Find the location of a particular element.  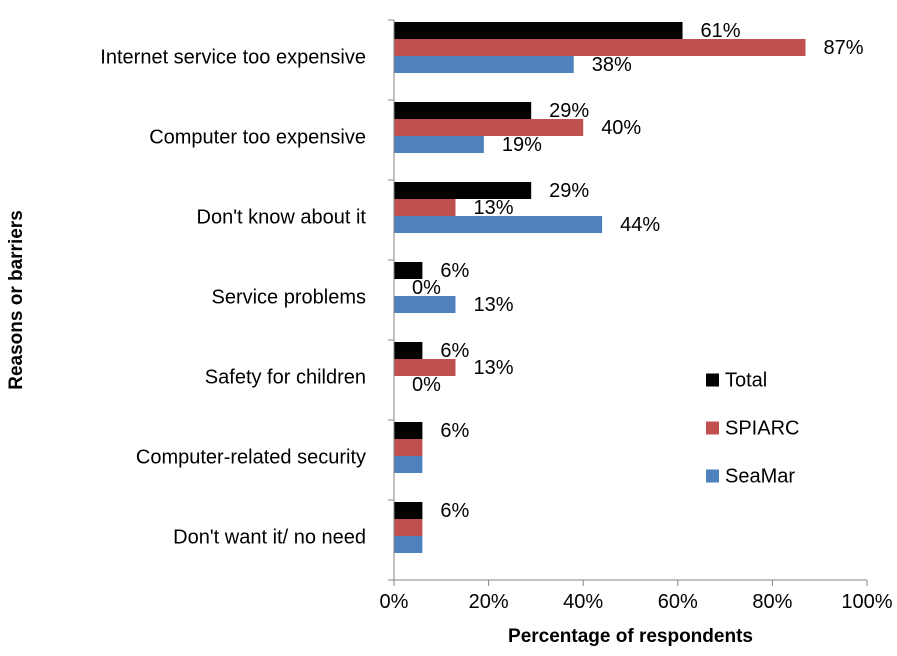

x-tick-label-4: 80% is located at coordinates (772, 602).